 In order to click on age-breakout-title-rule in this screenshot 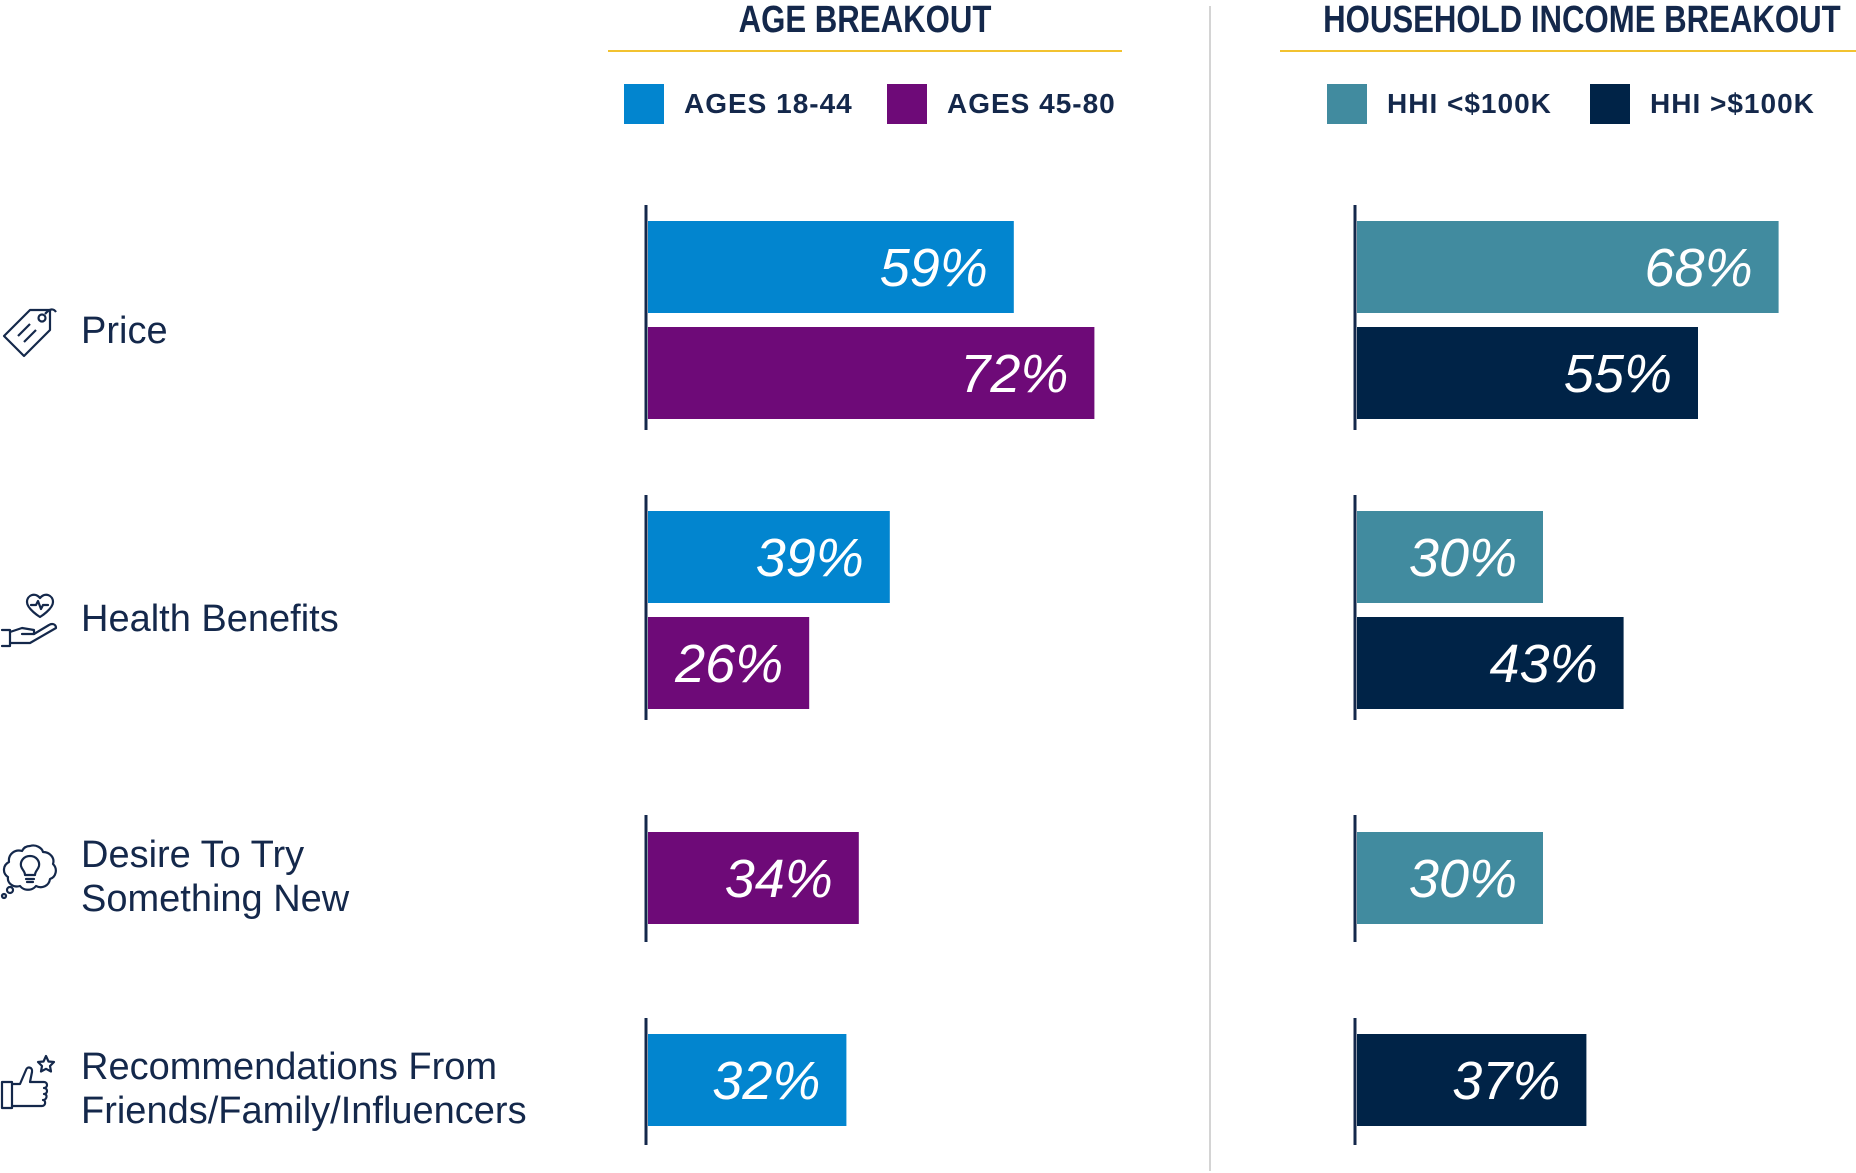, I will do `click(865, 51)`.